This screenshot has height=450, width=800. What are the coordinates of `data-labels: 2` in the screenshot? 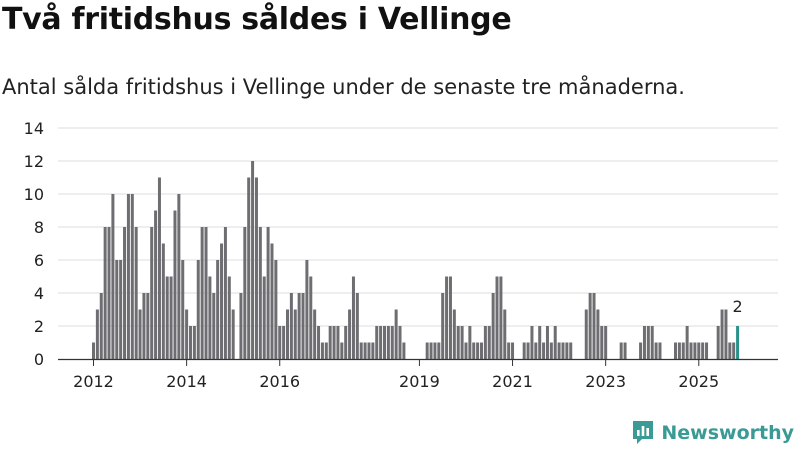 It's located at (737, 306).